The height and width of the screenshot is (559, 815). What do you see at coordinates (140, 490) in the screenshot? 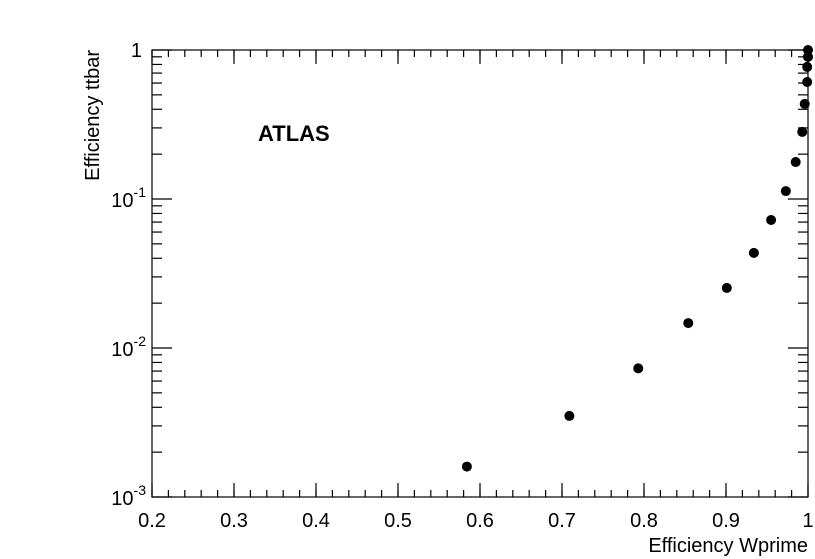
I see `y-tick-exponent: -3` at bounding box center [140, 490].